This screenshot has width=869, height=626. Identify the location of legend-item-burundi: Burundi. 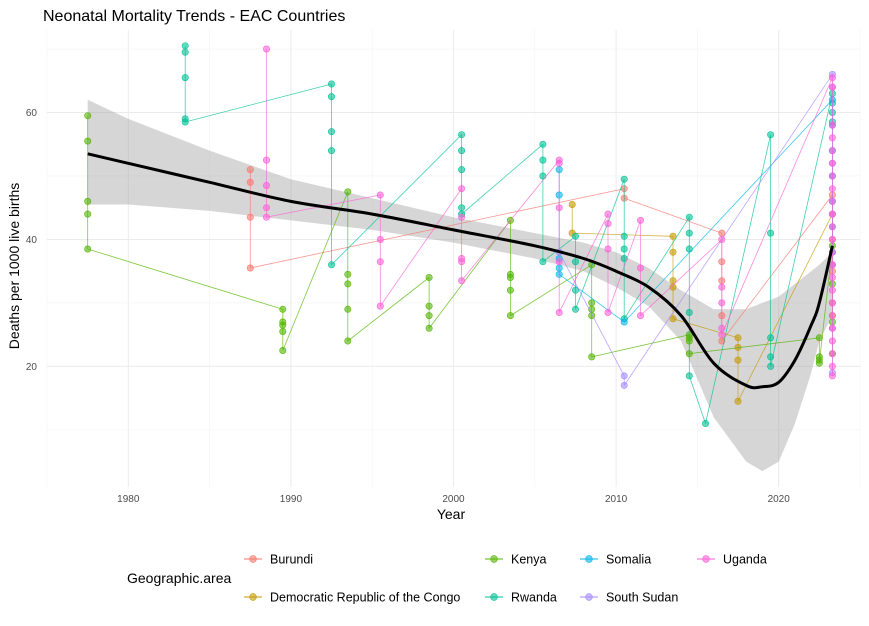
(278, 560).